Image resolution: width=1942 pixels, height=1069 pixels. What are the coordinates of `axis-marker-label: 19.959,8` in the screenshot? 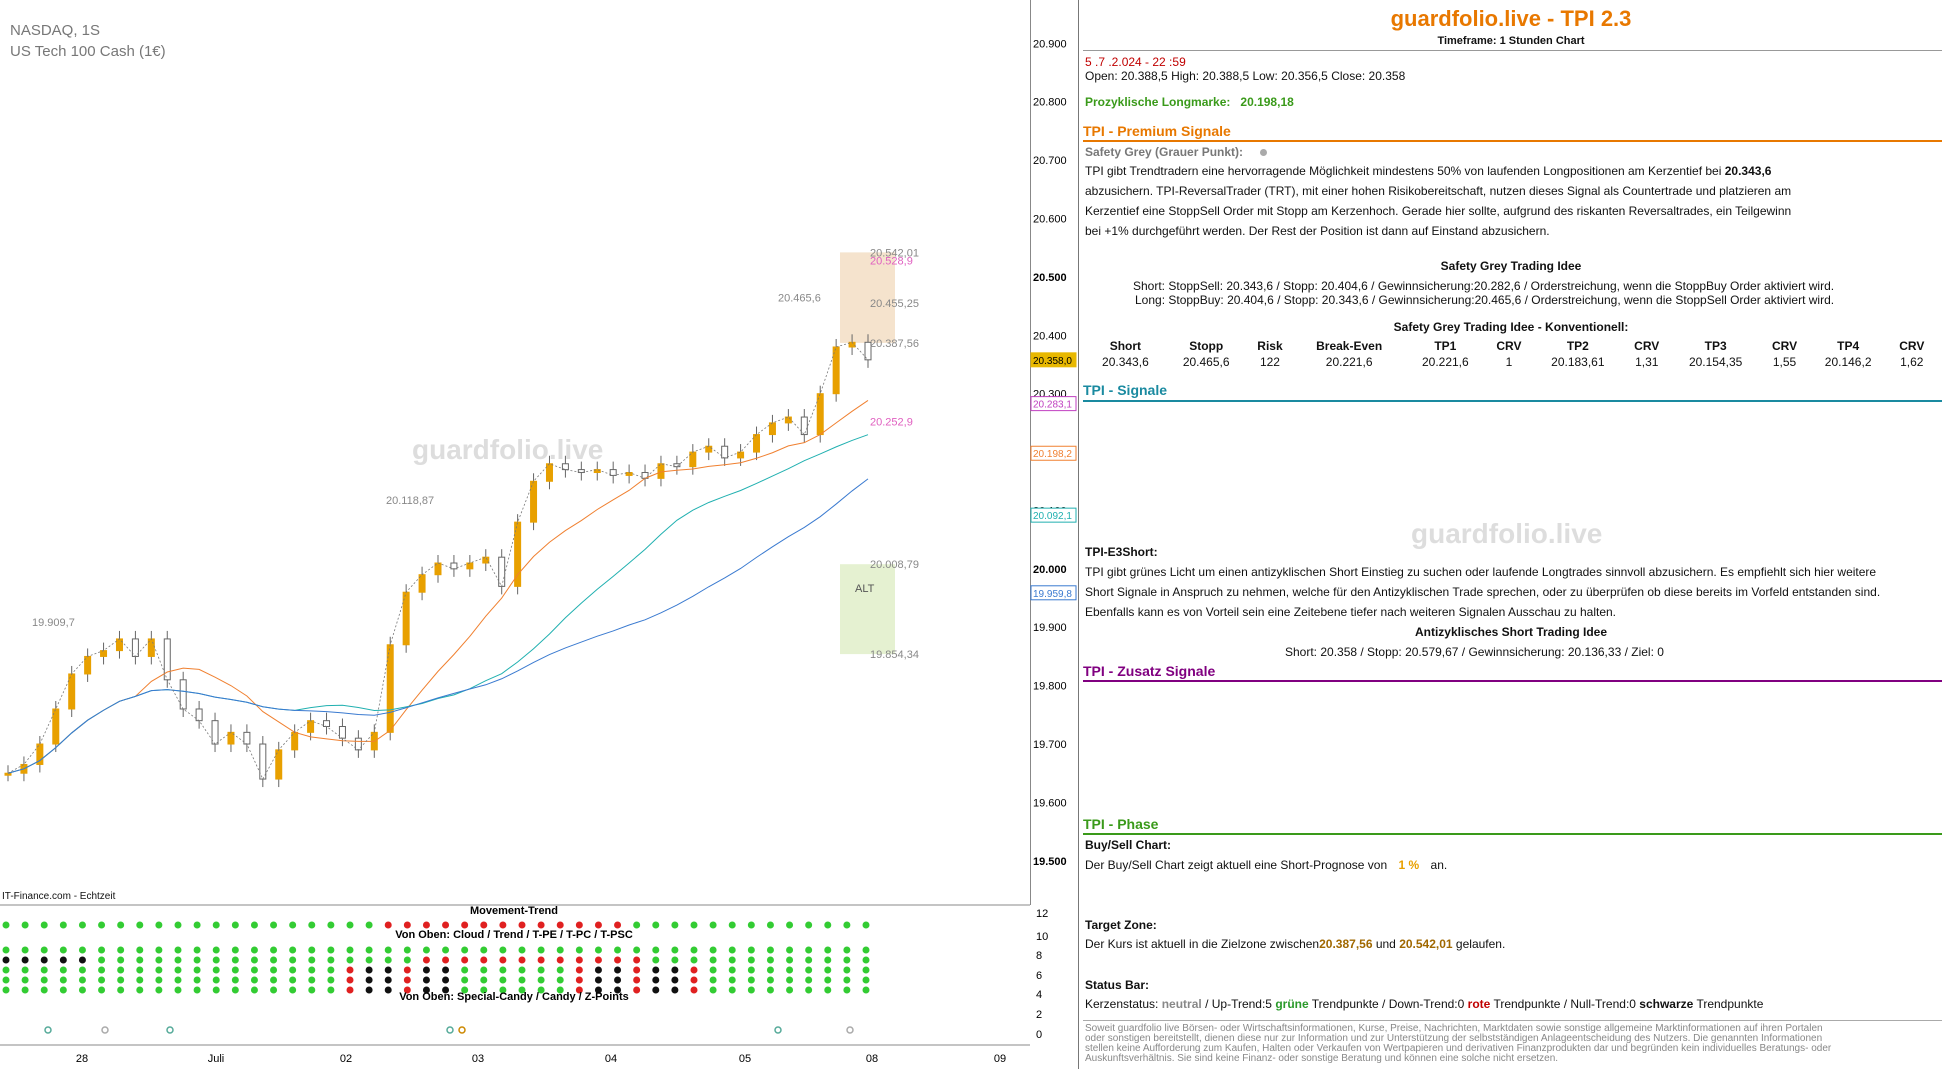 It's located at (1052, 594).